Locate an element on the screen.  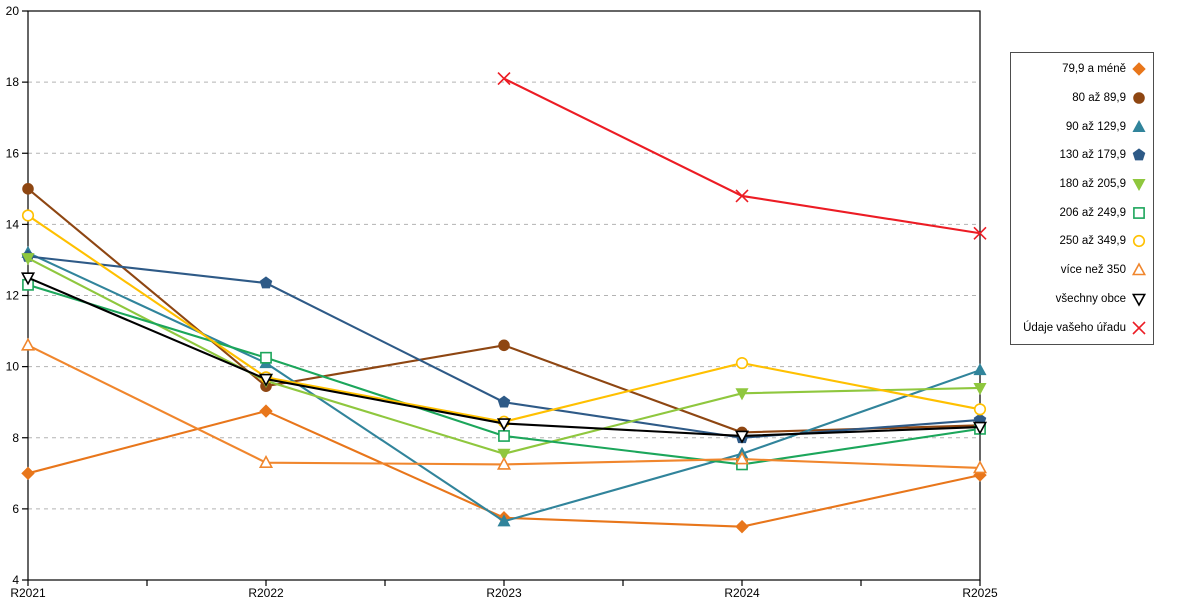
legend-item-7: více než 350 is located at coordinates (1080, 270).